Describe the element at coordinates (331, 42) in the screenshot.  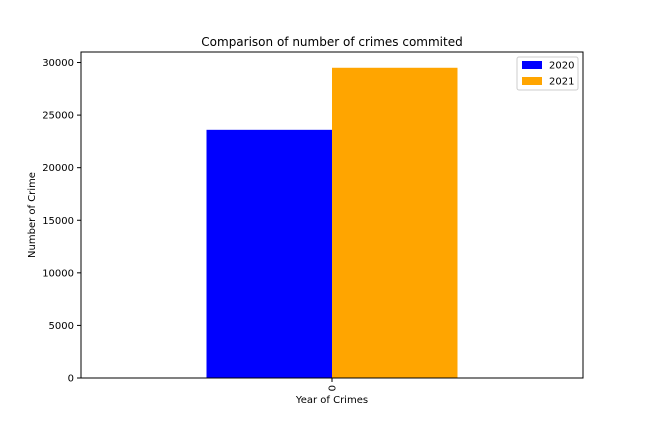
I see `chart-title: Comparison of number of crimes commited` at that location.